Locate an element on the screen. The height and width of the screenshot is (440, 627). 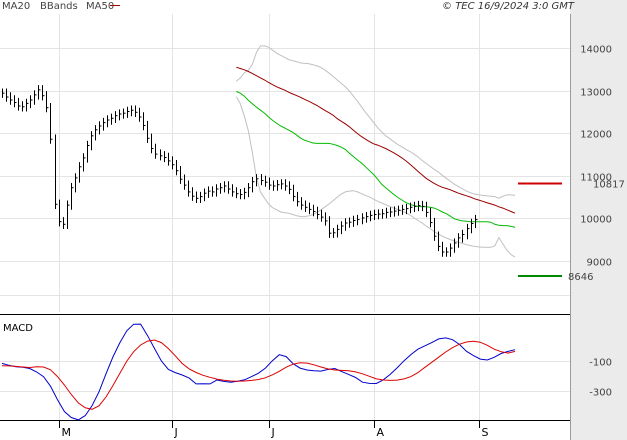
macd-y-tick-label: -300 is located at coordinates (600, 393).